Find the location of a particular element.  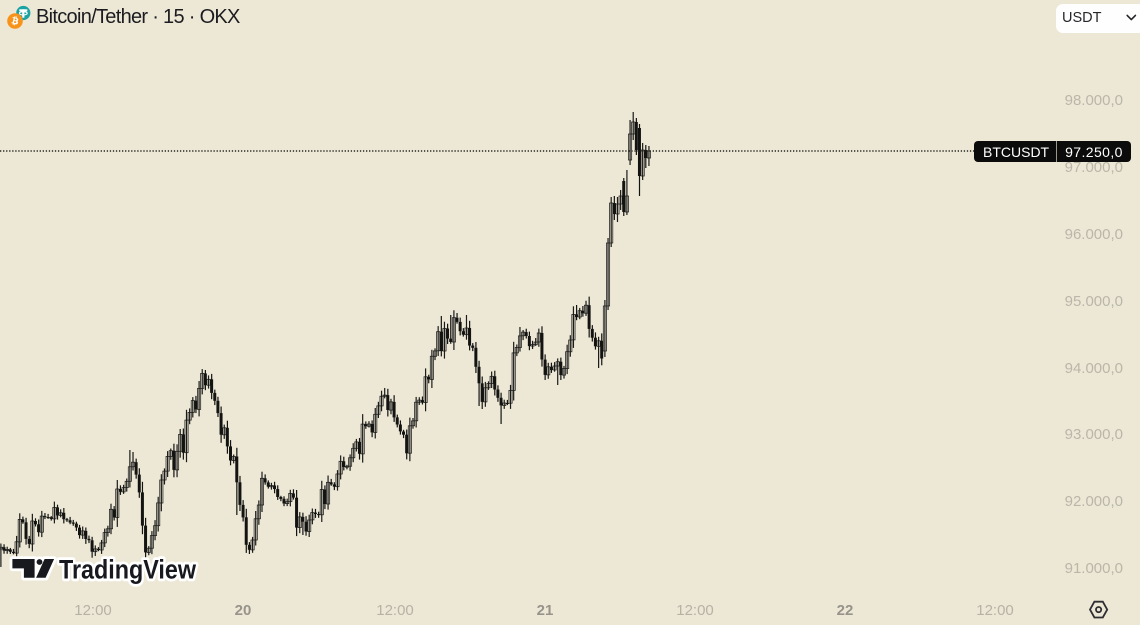

svg-text: TradingView is located at coordinates (128, 570).